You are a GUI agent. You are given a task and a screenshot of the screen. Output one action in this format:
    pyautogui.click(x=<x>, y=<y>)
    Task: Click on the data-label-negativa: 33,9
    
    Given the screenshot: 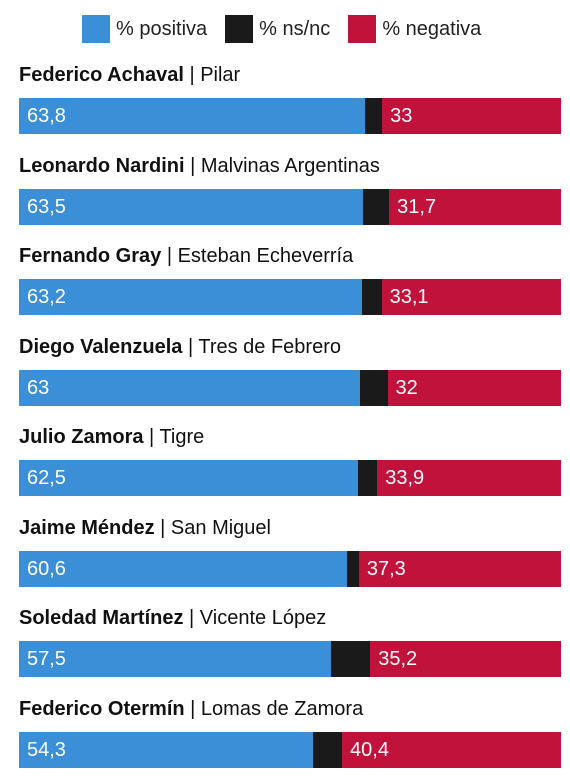 What is the action you would take?
    pyautogui.click(x=405, y=478)
    